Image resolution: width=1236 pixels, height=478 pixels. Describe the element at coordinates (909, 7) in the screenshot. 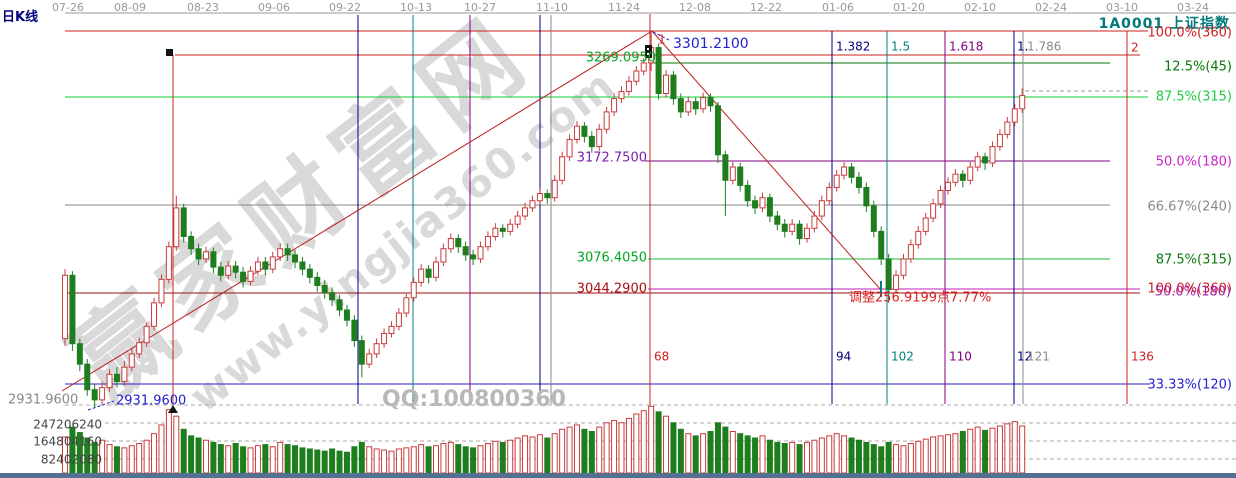

I see `date-axis-label: 01-20` at that location.